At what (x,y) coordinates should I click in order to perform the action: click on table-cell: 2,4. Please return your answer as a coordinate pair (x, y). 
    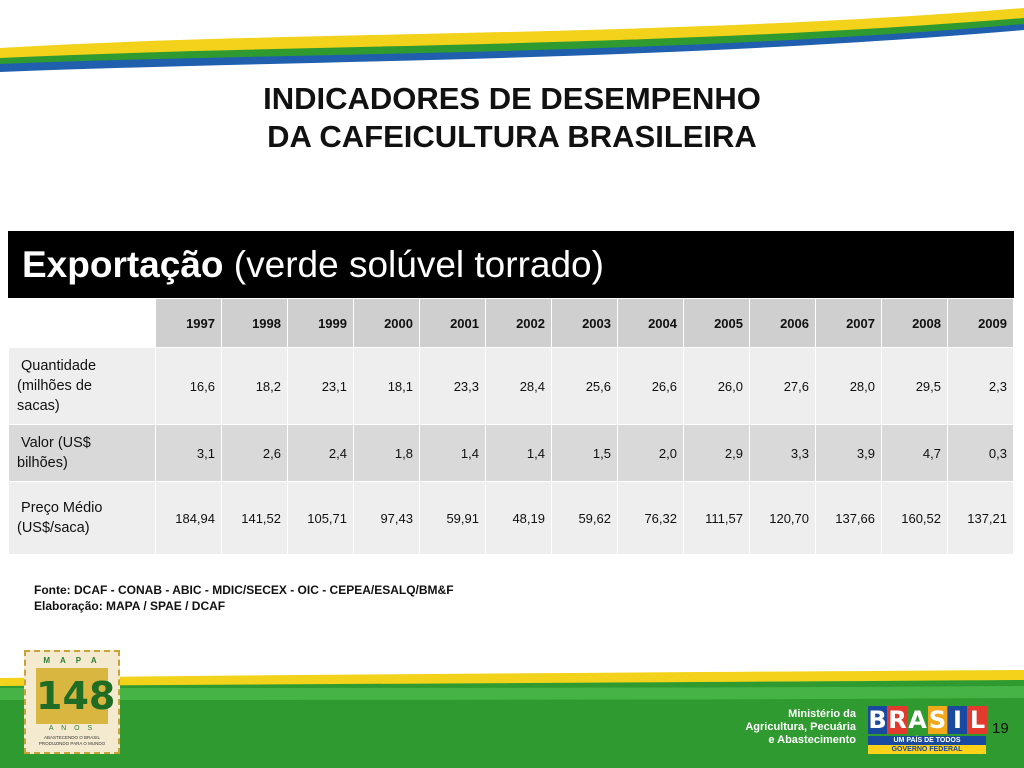
    Looking at the image, I should click on (320, 453).